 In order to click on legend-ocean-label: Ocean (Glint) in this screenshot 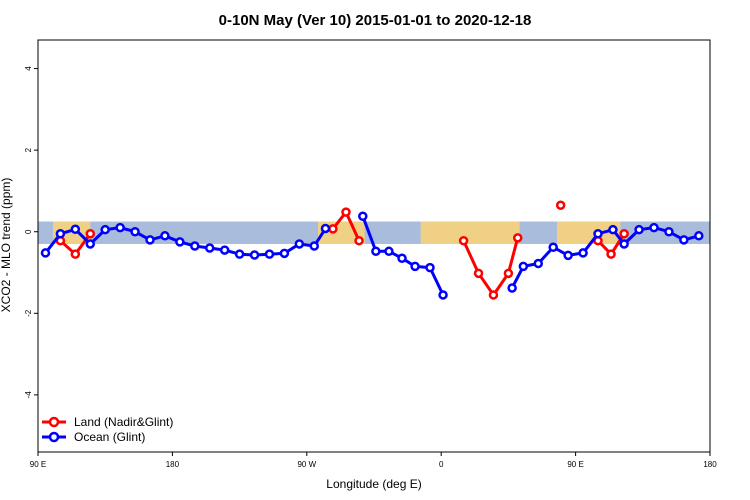, I will do `click(109, 437)`.